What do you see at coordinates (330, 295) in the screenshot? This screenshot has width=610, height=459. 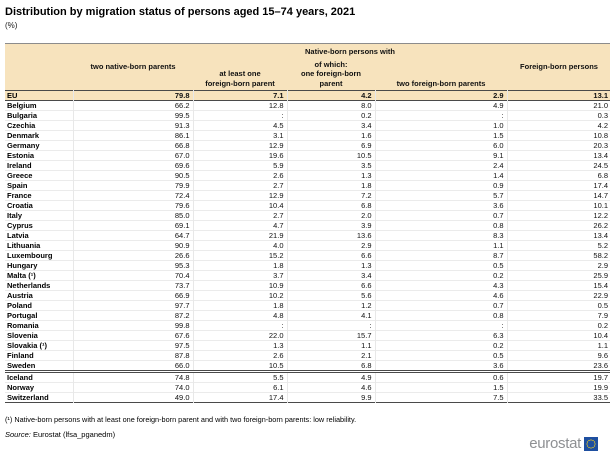 I see `value-cell: 5.6` at bounding box center [330, 295].